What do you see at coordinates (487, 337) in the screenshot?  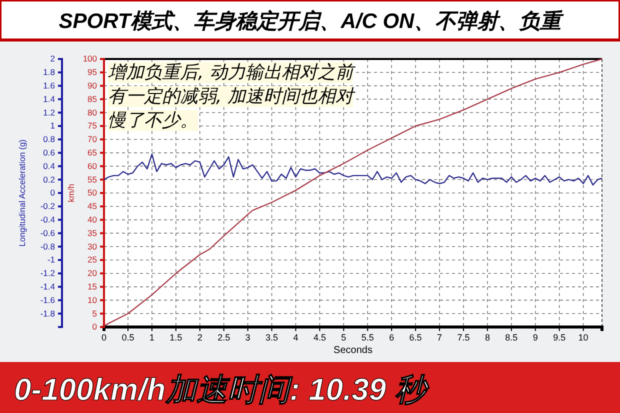 I see `x-tick-label: 8` at bounding box center [487, 337].